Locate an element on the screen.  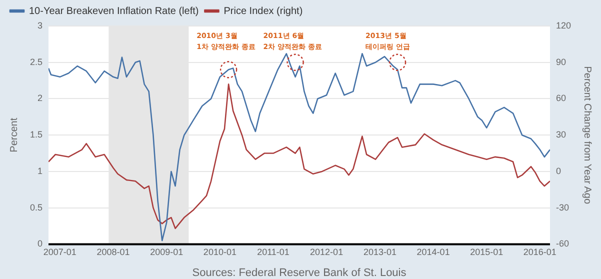
y-axis-title: Percent is located at coordinates (14, 135).